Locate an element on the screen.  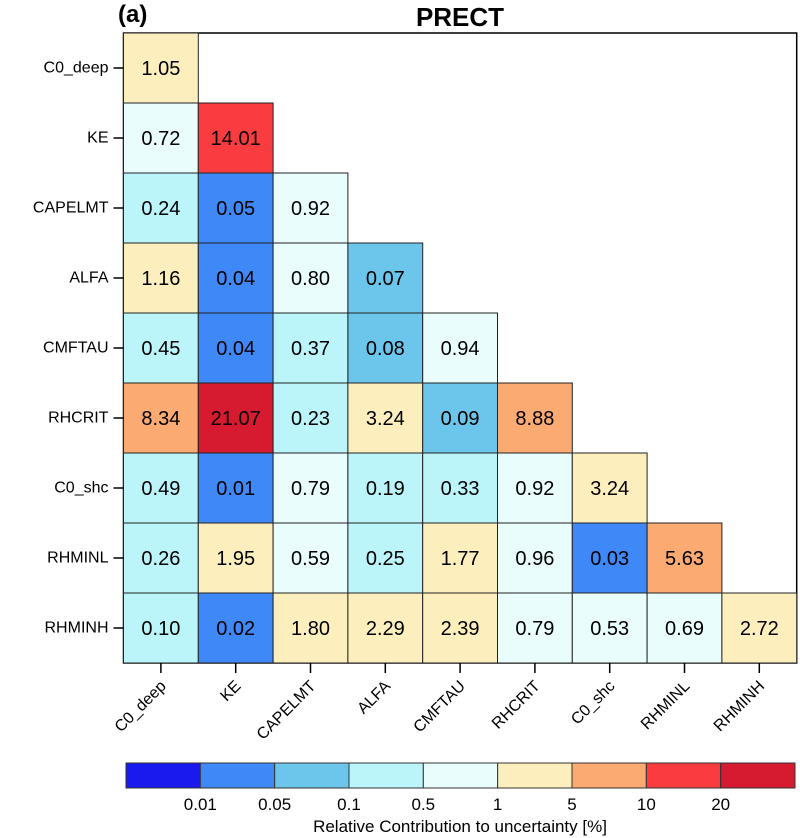
y-tick-label: KE is located at coordinates (97, 138).